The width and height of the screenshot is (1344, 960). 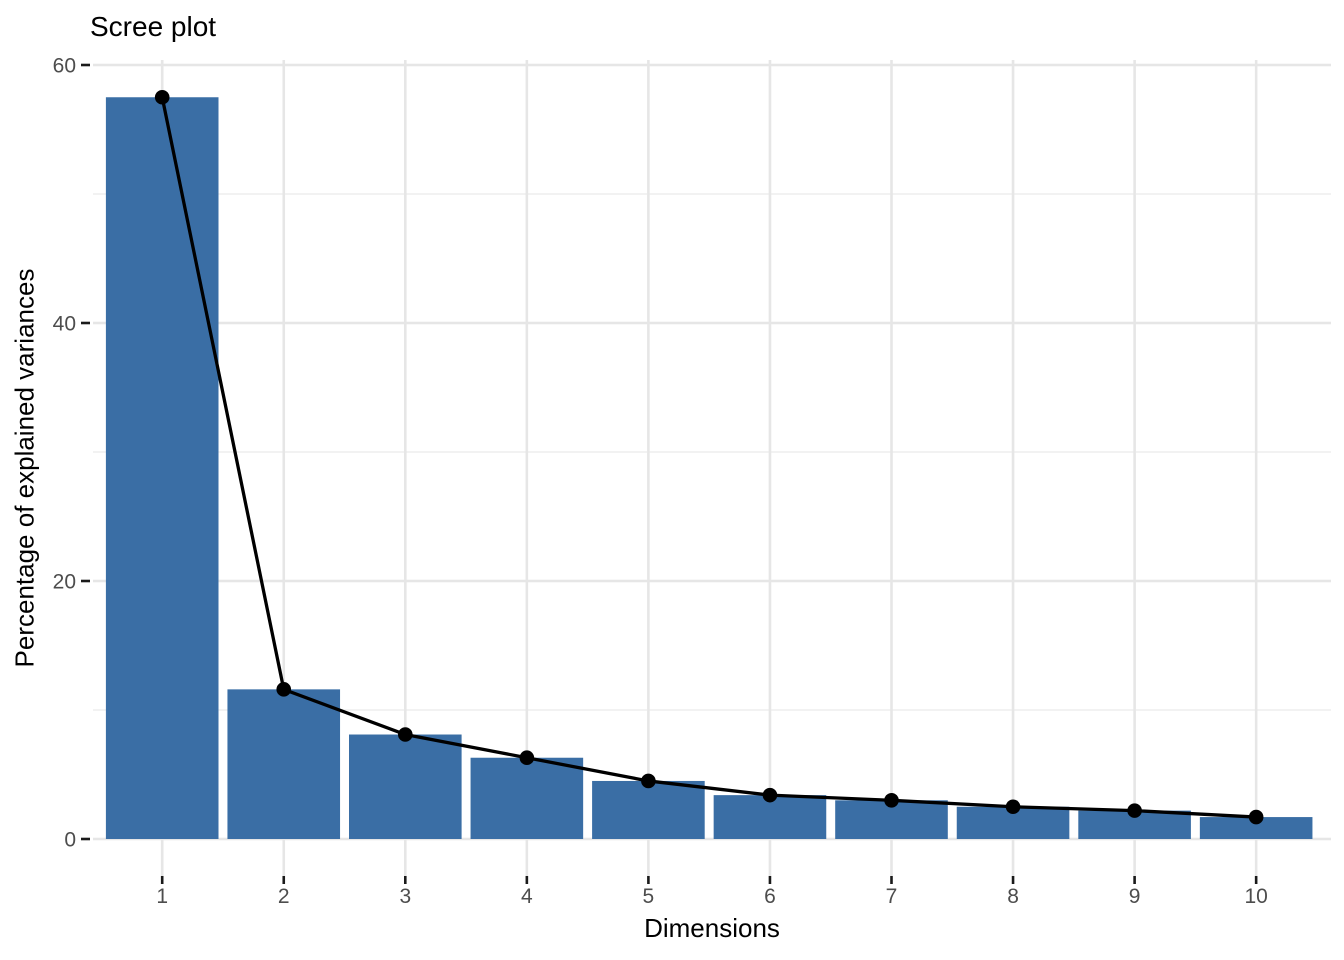 What do you see at coordinates (64, 582) in the screenshot?
I see `y-tick-label: 20` at bounding box center [64, 582].